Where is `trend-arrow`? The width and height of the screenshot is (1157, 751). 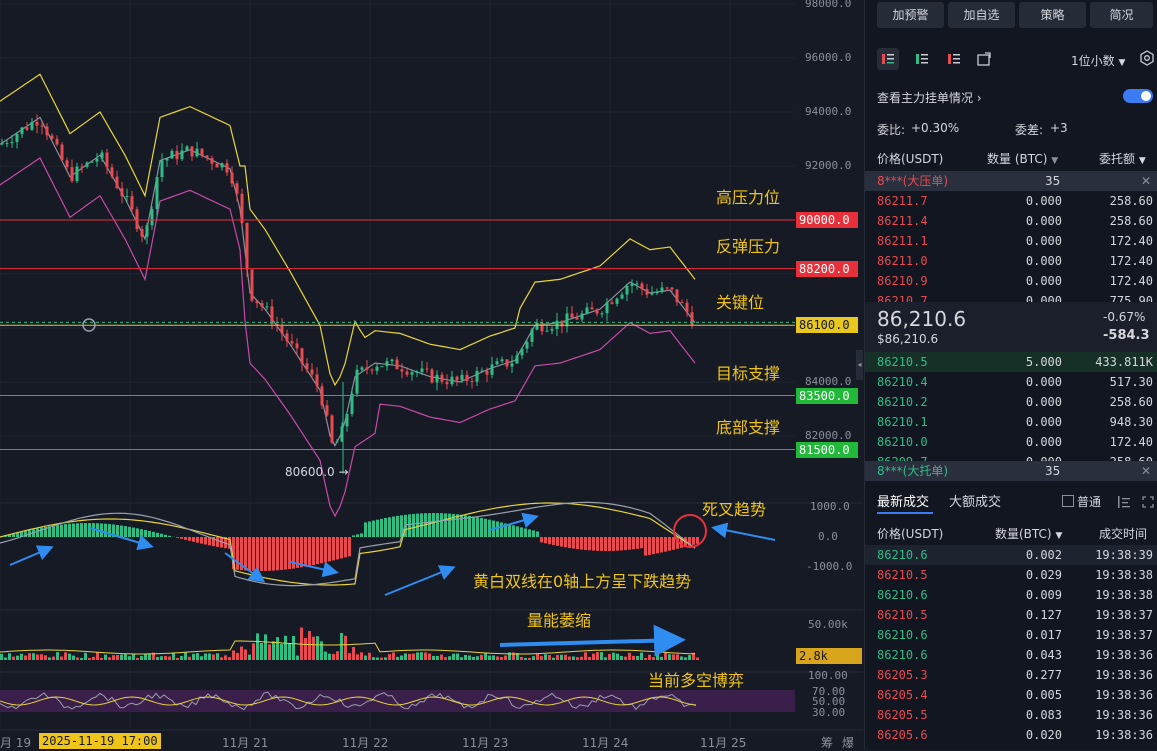 trend-arrow is located at coordinates (589, 642).